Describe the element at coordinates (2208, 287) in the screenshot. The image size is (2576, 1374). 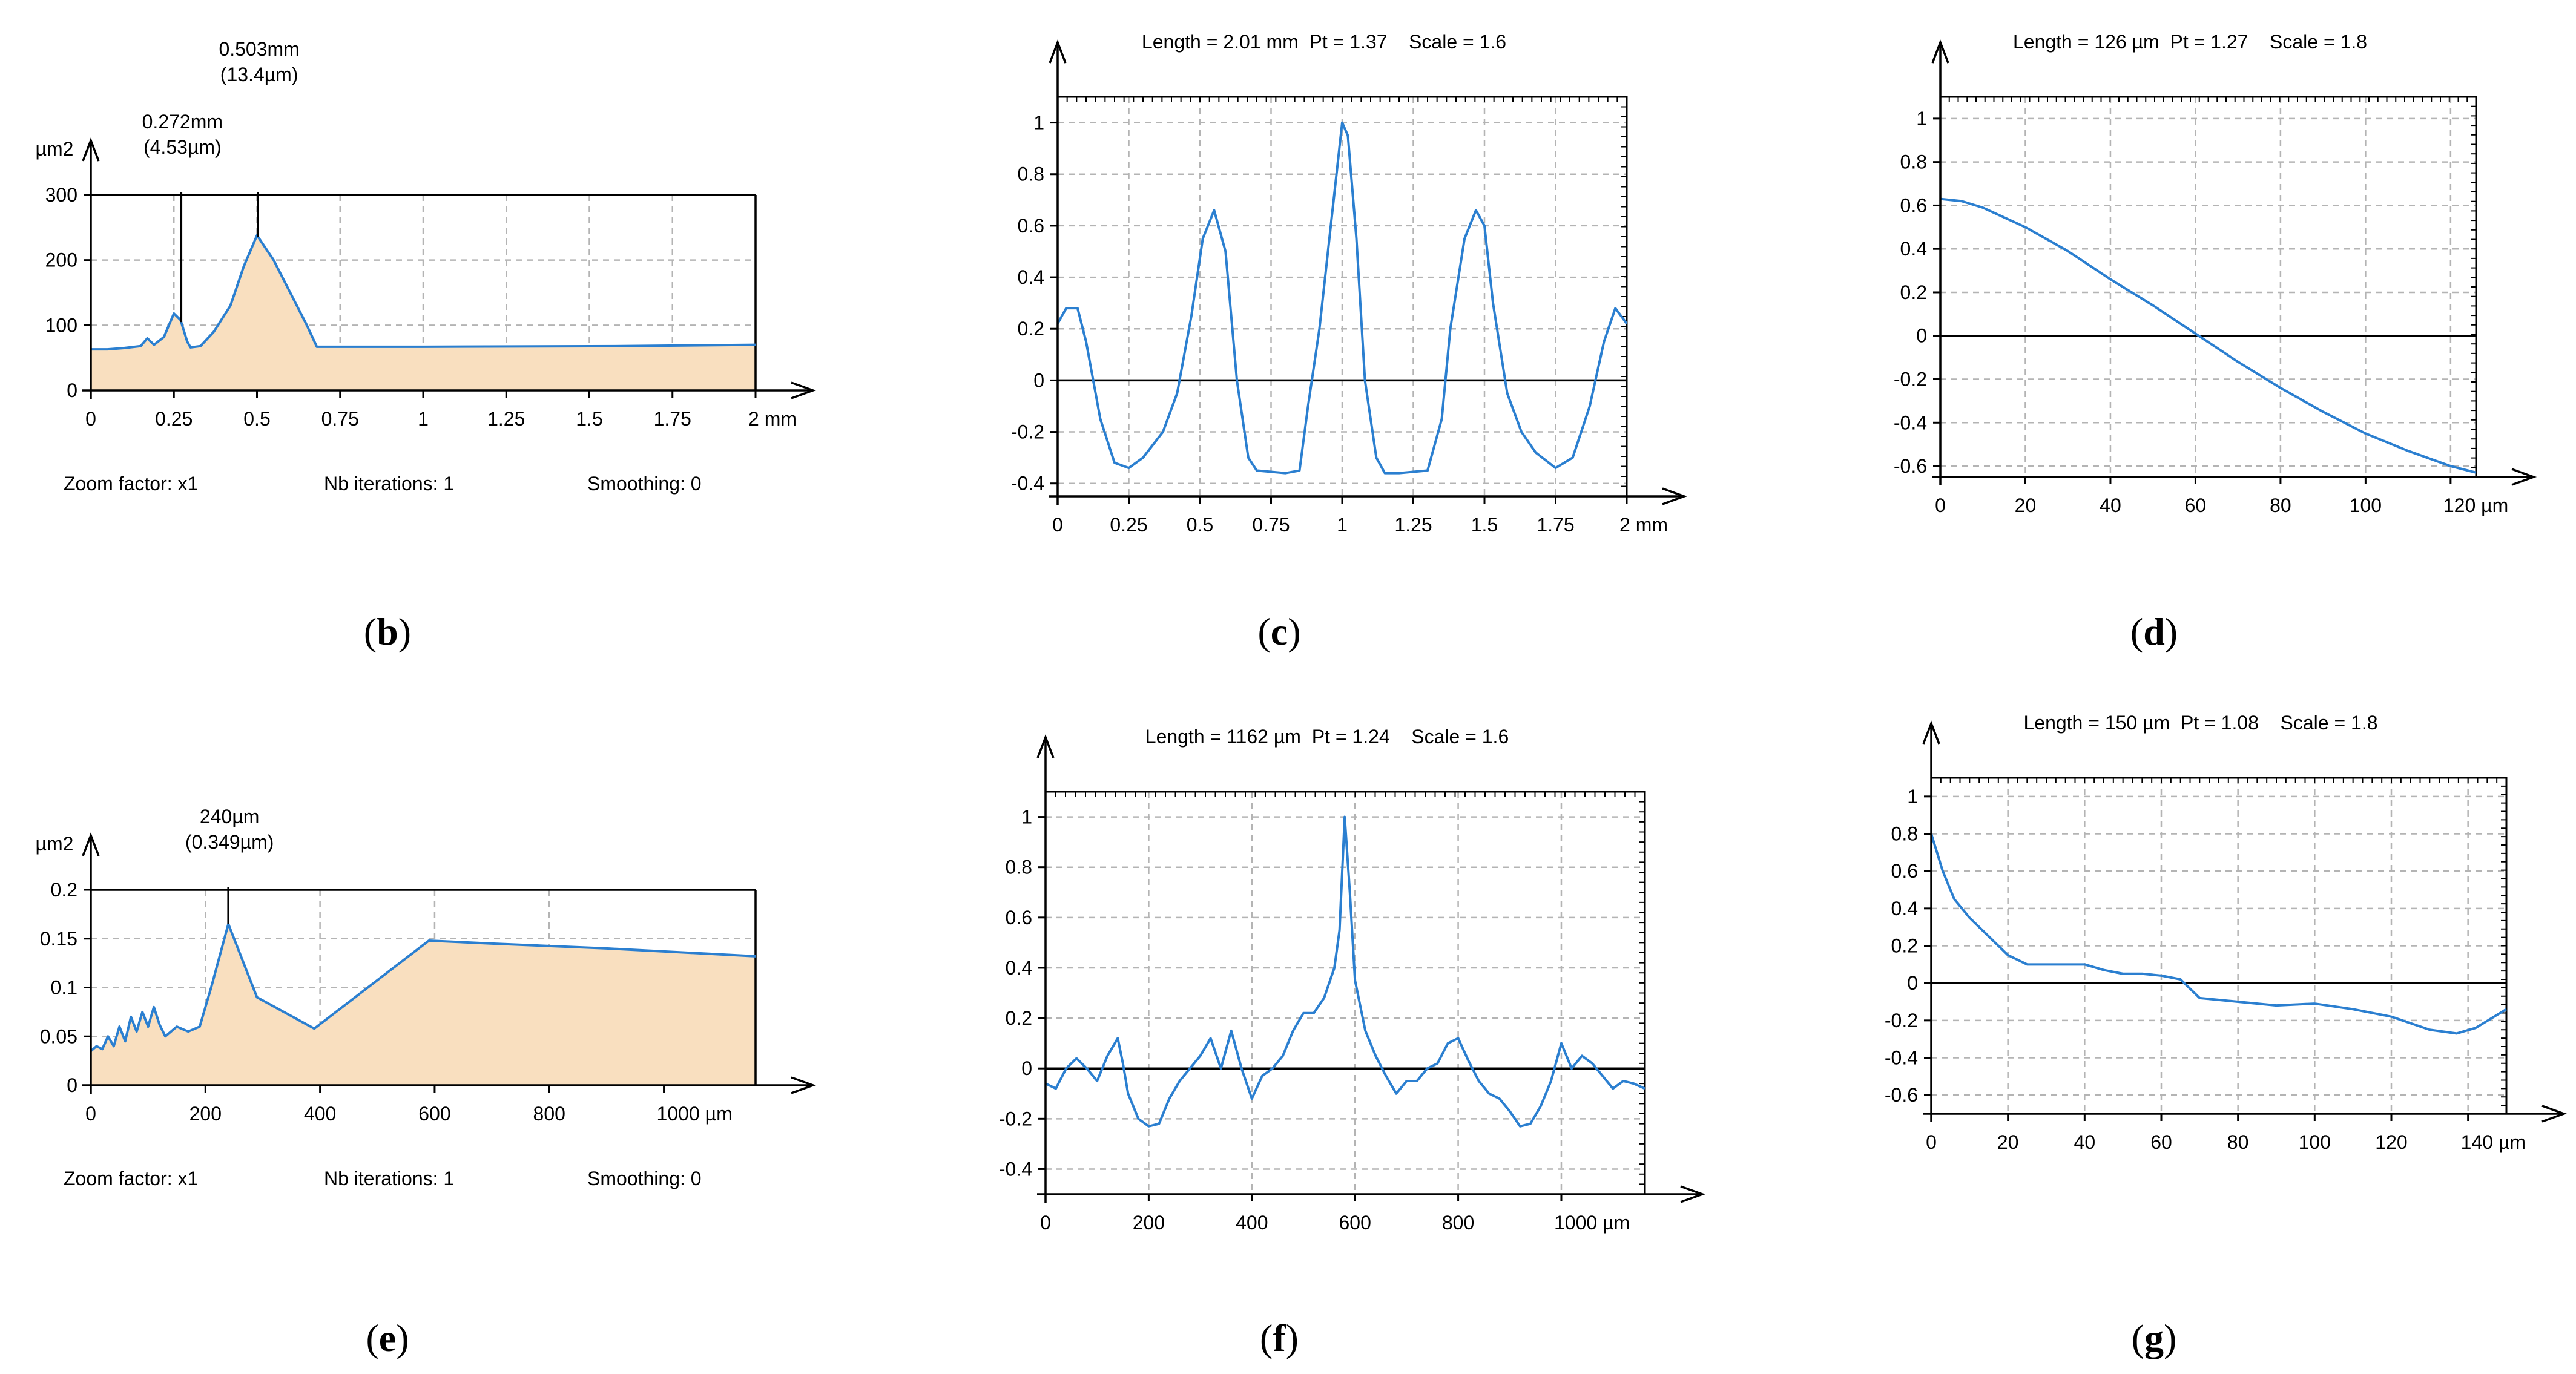
I see `plot-frame` at that location.